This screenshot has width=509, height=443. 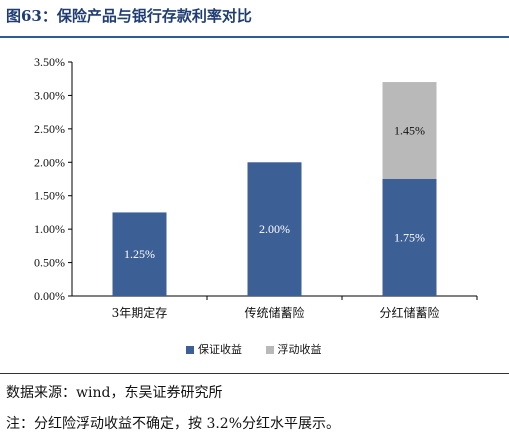 I want to click on y-tick-label: 2.50%, so click(x=49, y=129).